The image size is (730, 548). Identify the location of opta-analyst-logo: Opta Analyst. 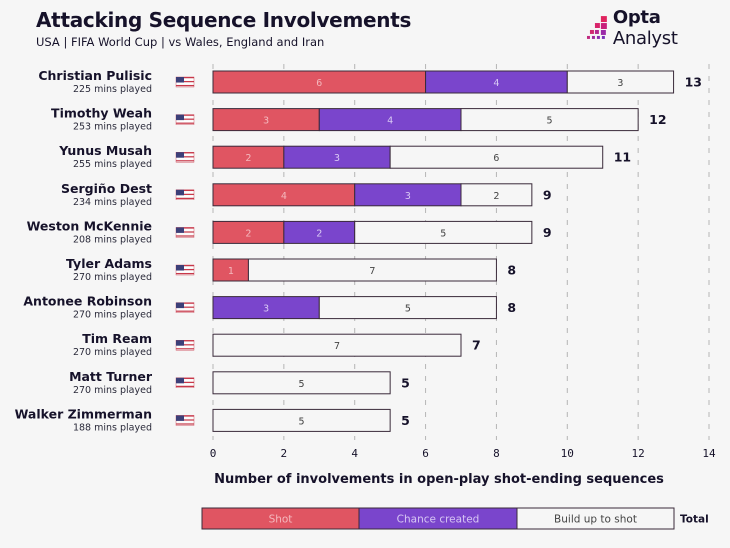
(657, 28).